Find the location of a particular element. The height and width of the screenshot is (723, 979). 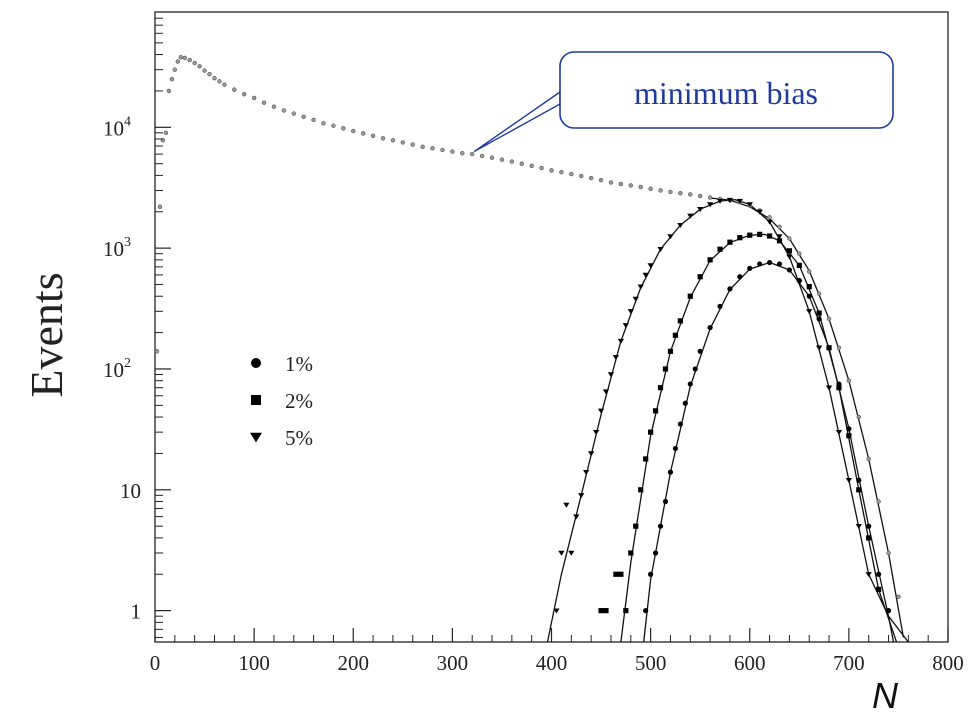

callout: minimum bias is located at coordinates (683, 102).